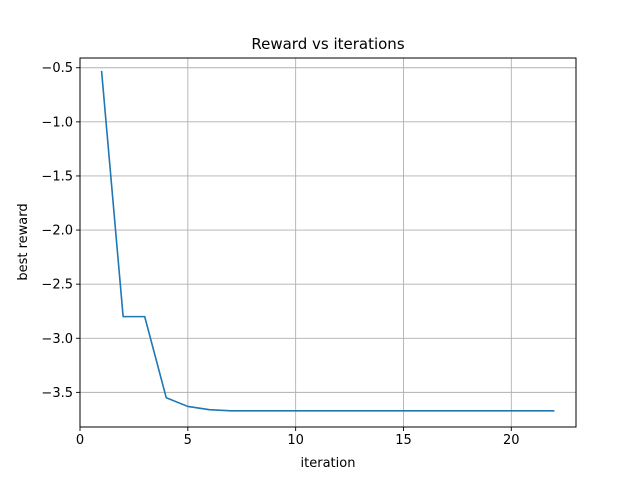  I want to click on x-tick-label: 20, so click(511, 440).